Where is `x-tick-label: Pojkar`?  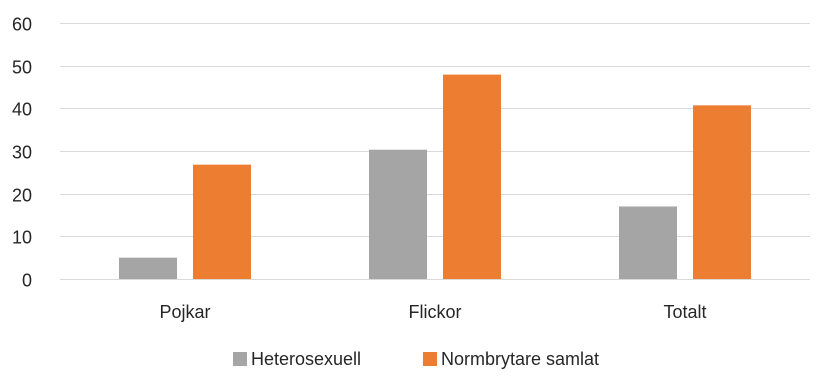
x-tick-label: Pojkar is located at coordinates (184, 312).